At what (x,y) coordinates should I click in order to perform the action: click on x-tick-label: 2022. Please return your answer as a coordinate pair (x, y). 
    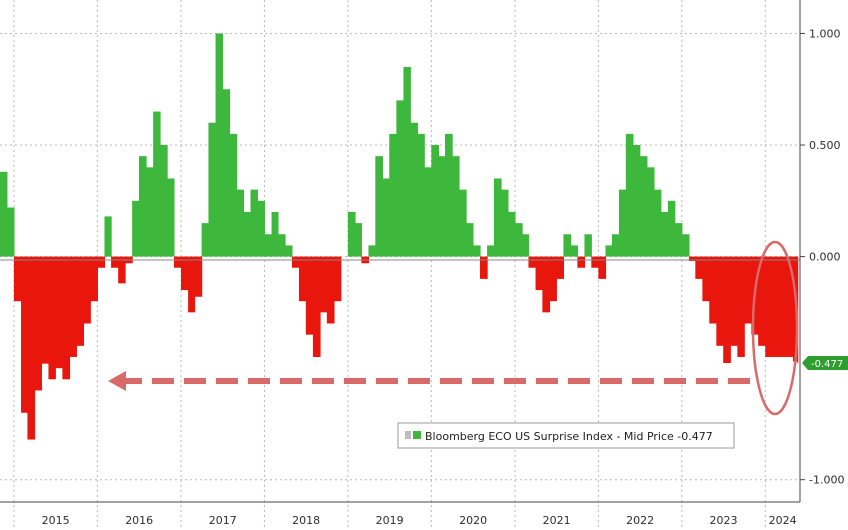
    Looking at the image, I should click on (640, 520).